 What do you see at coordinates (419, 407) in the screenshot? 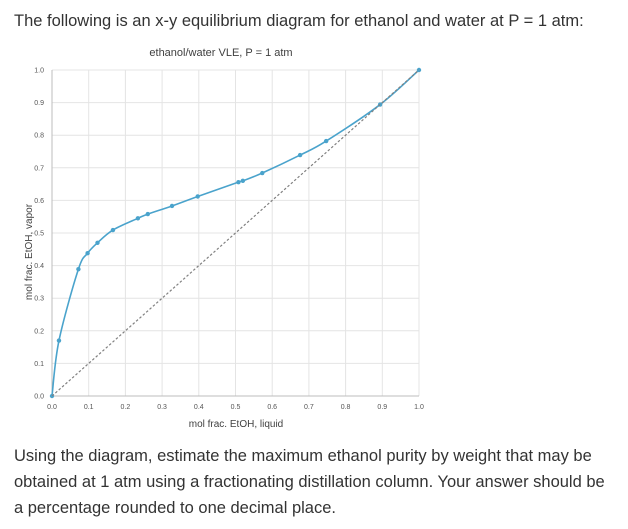
I see `x-tick-label: 1.0` at bounding box center [419, 407].